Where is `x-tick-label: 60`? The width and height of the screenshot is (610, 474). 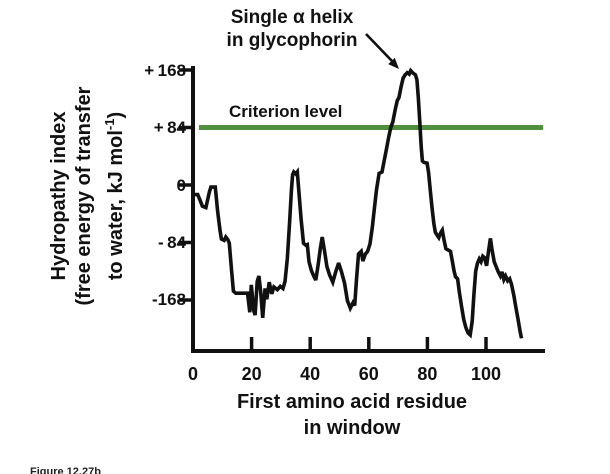 x-tick-label: 60 is located at coordinates (368, 374).